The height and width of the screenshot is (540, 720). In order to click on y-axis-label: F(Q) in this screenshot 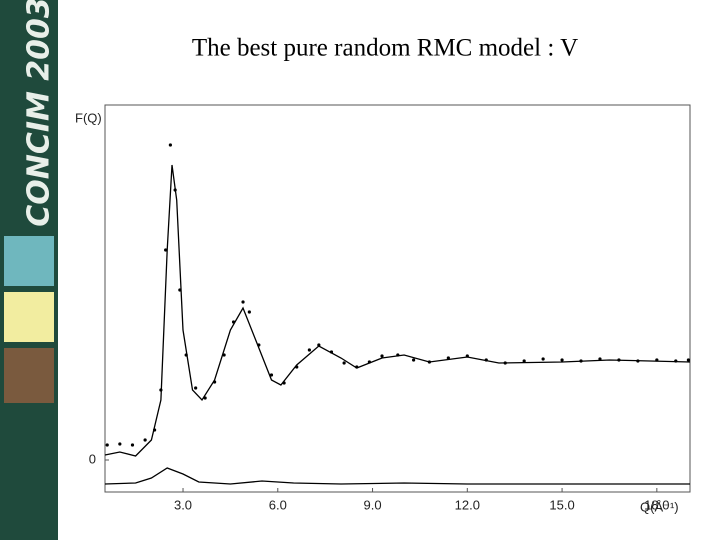, I will do `click(88, 117)`.